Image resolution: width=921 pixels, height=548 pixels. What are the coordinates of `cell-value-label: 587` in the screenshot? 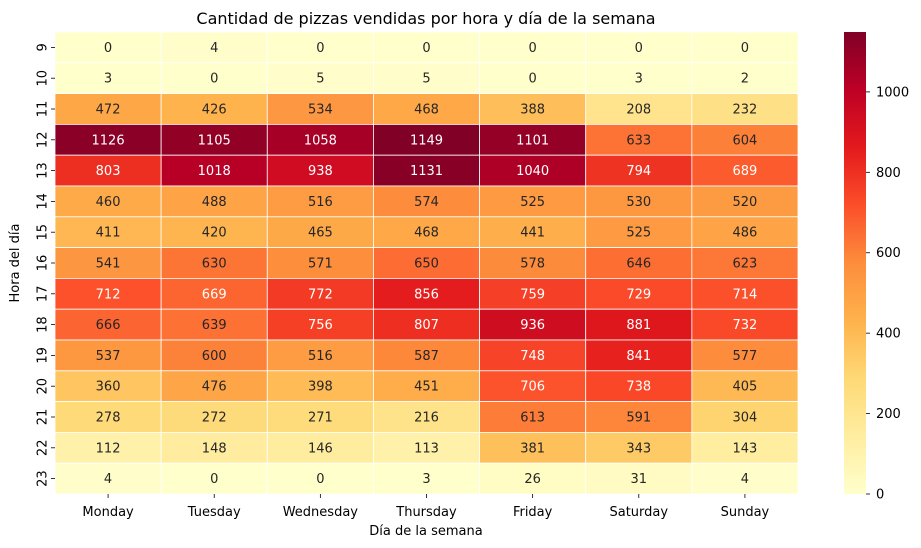 It's located at (426, 356).